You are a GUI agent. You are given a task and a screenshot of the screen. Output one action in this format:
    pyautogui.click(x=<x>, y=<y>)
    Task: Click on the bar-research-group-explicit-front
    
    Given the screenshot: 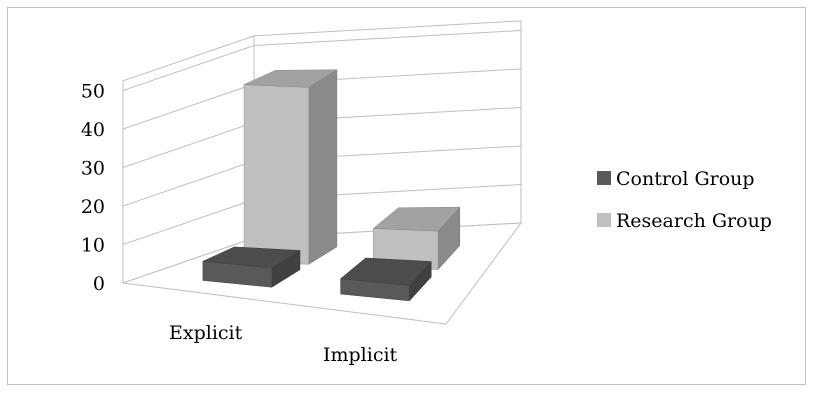 What is the action you would take?
    pyautogui.click(x=276, y=174)
    